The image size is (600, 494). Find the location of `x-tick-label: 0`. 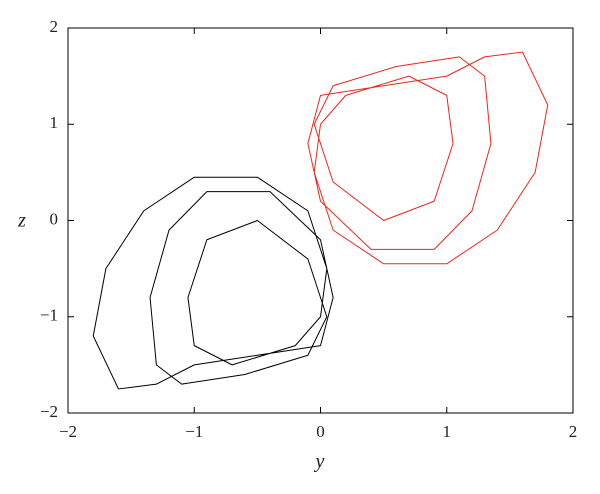

x-tick-label: 0 is located at coordinates (320, 431).